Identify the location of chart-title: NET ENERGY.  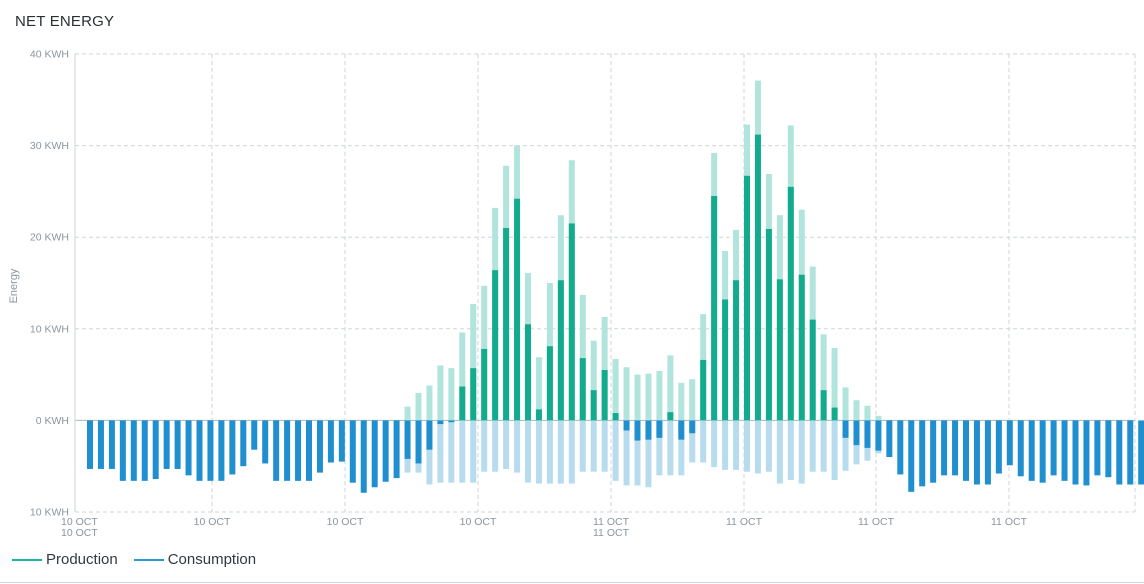
(65, 21).